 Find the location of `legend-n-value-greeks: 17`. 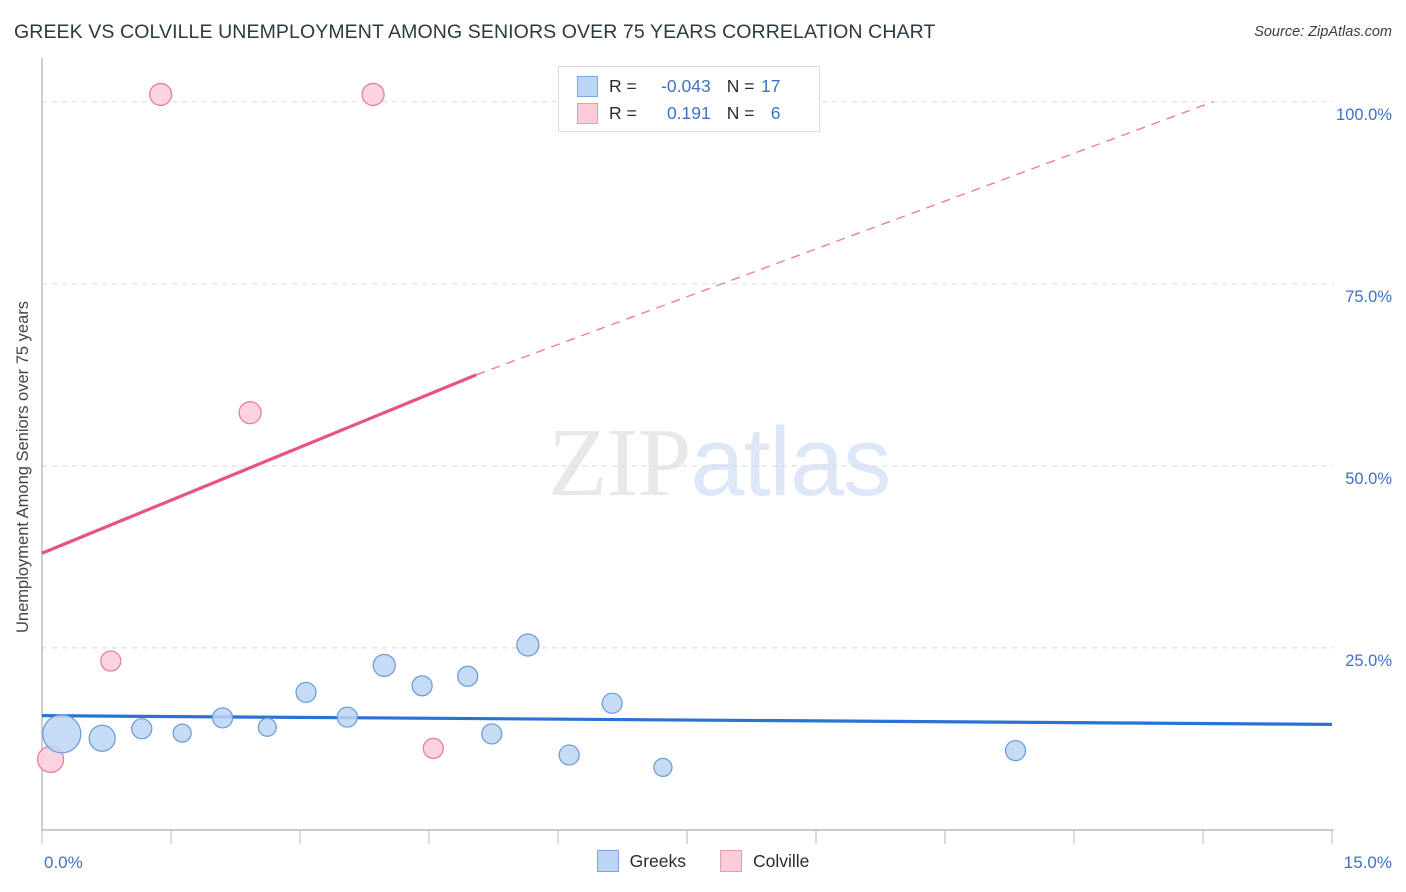

legend-n-value-greeks: 17 is located at coordinates (771, 86).